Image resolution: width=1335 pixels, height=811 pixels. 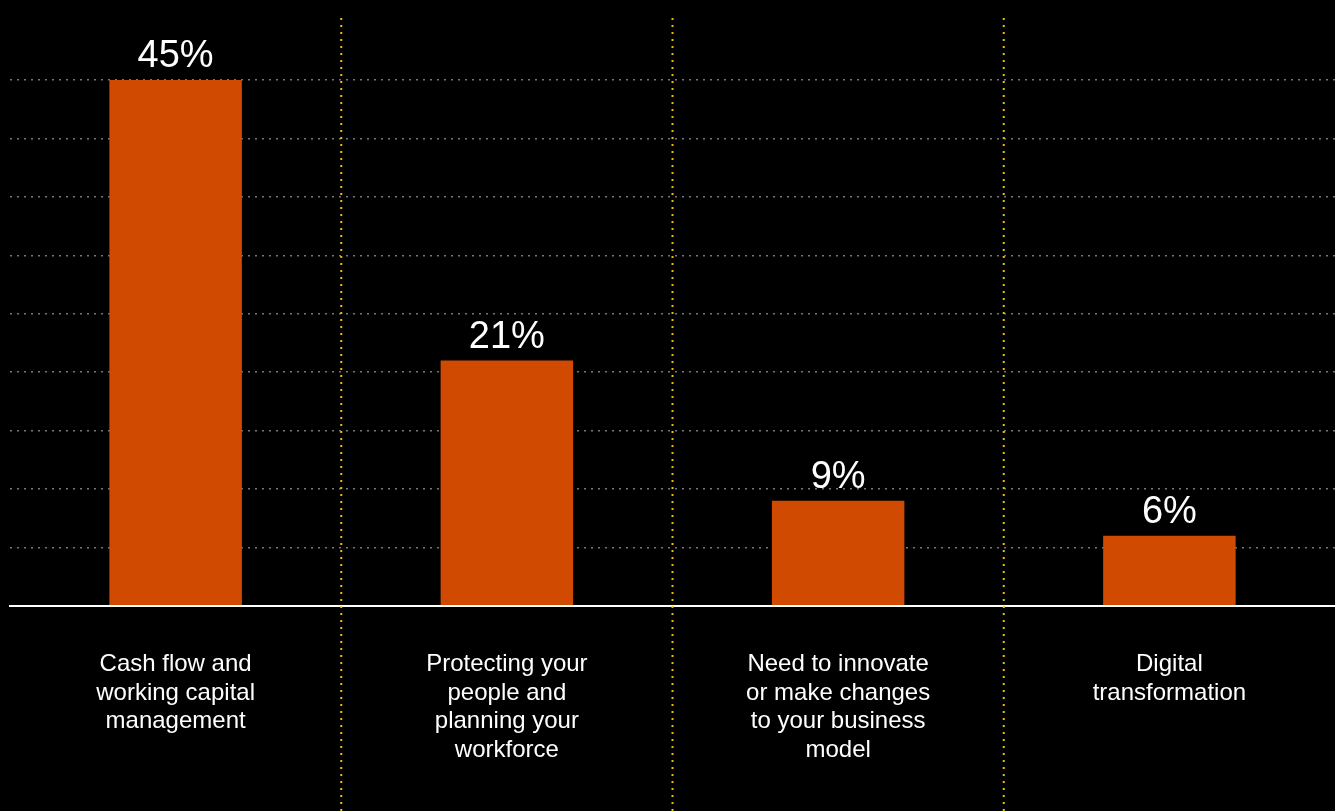 What do you see at coordinates (507, 705) in the screenshot?
I see `x-tick-label: Protecting your people and planning your workforce` at bounding box center [507, 705].